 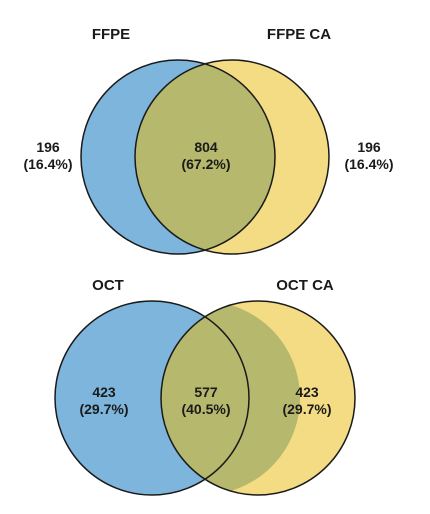 What do you see at coordinates (48, 147) in the screenshot?
I see `left-only-count: 196` at bounding box center [48, 147].